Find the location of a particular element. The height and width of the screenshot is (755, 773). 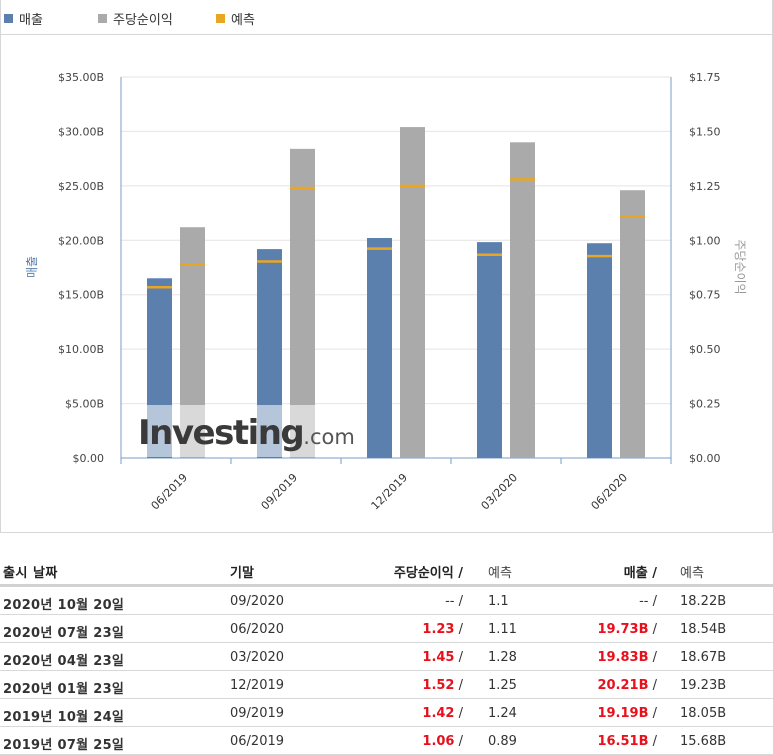

eps-value: 1.23 is located at coordinates (438, 629).